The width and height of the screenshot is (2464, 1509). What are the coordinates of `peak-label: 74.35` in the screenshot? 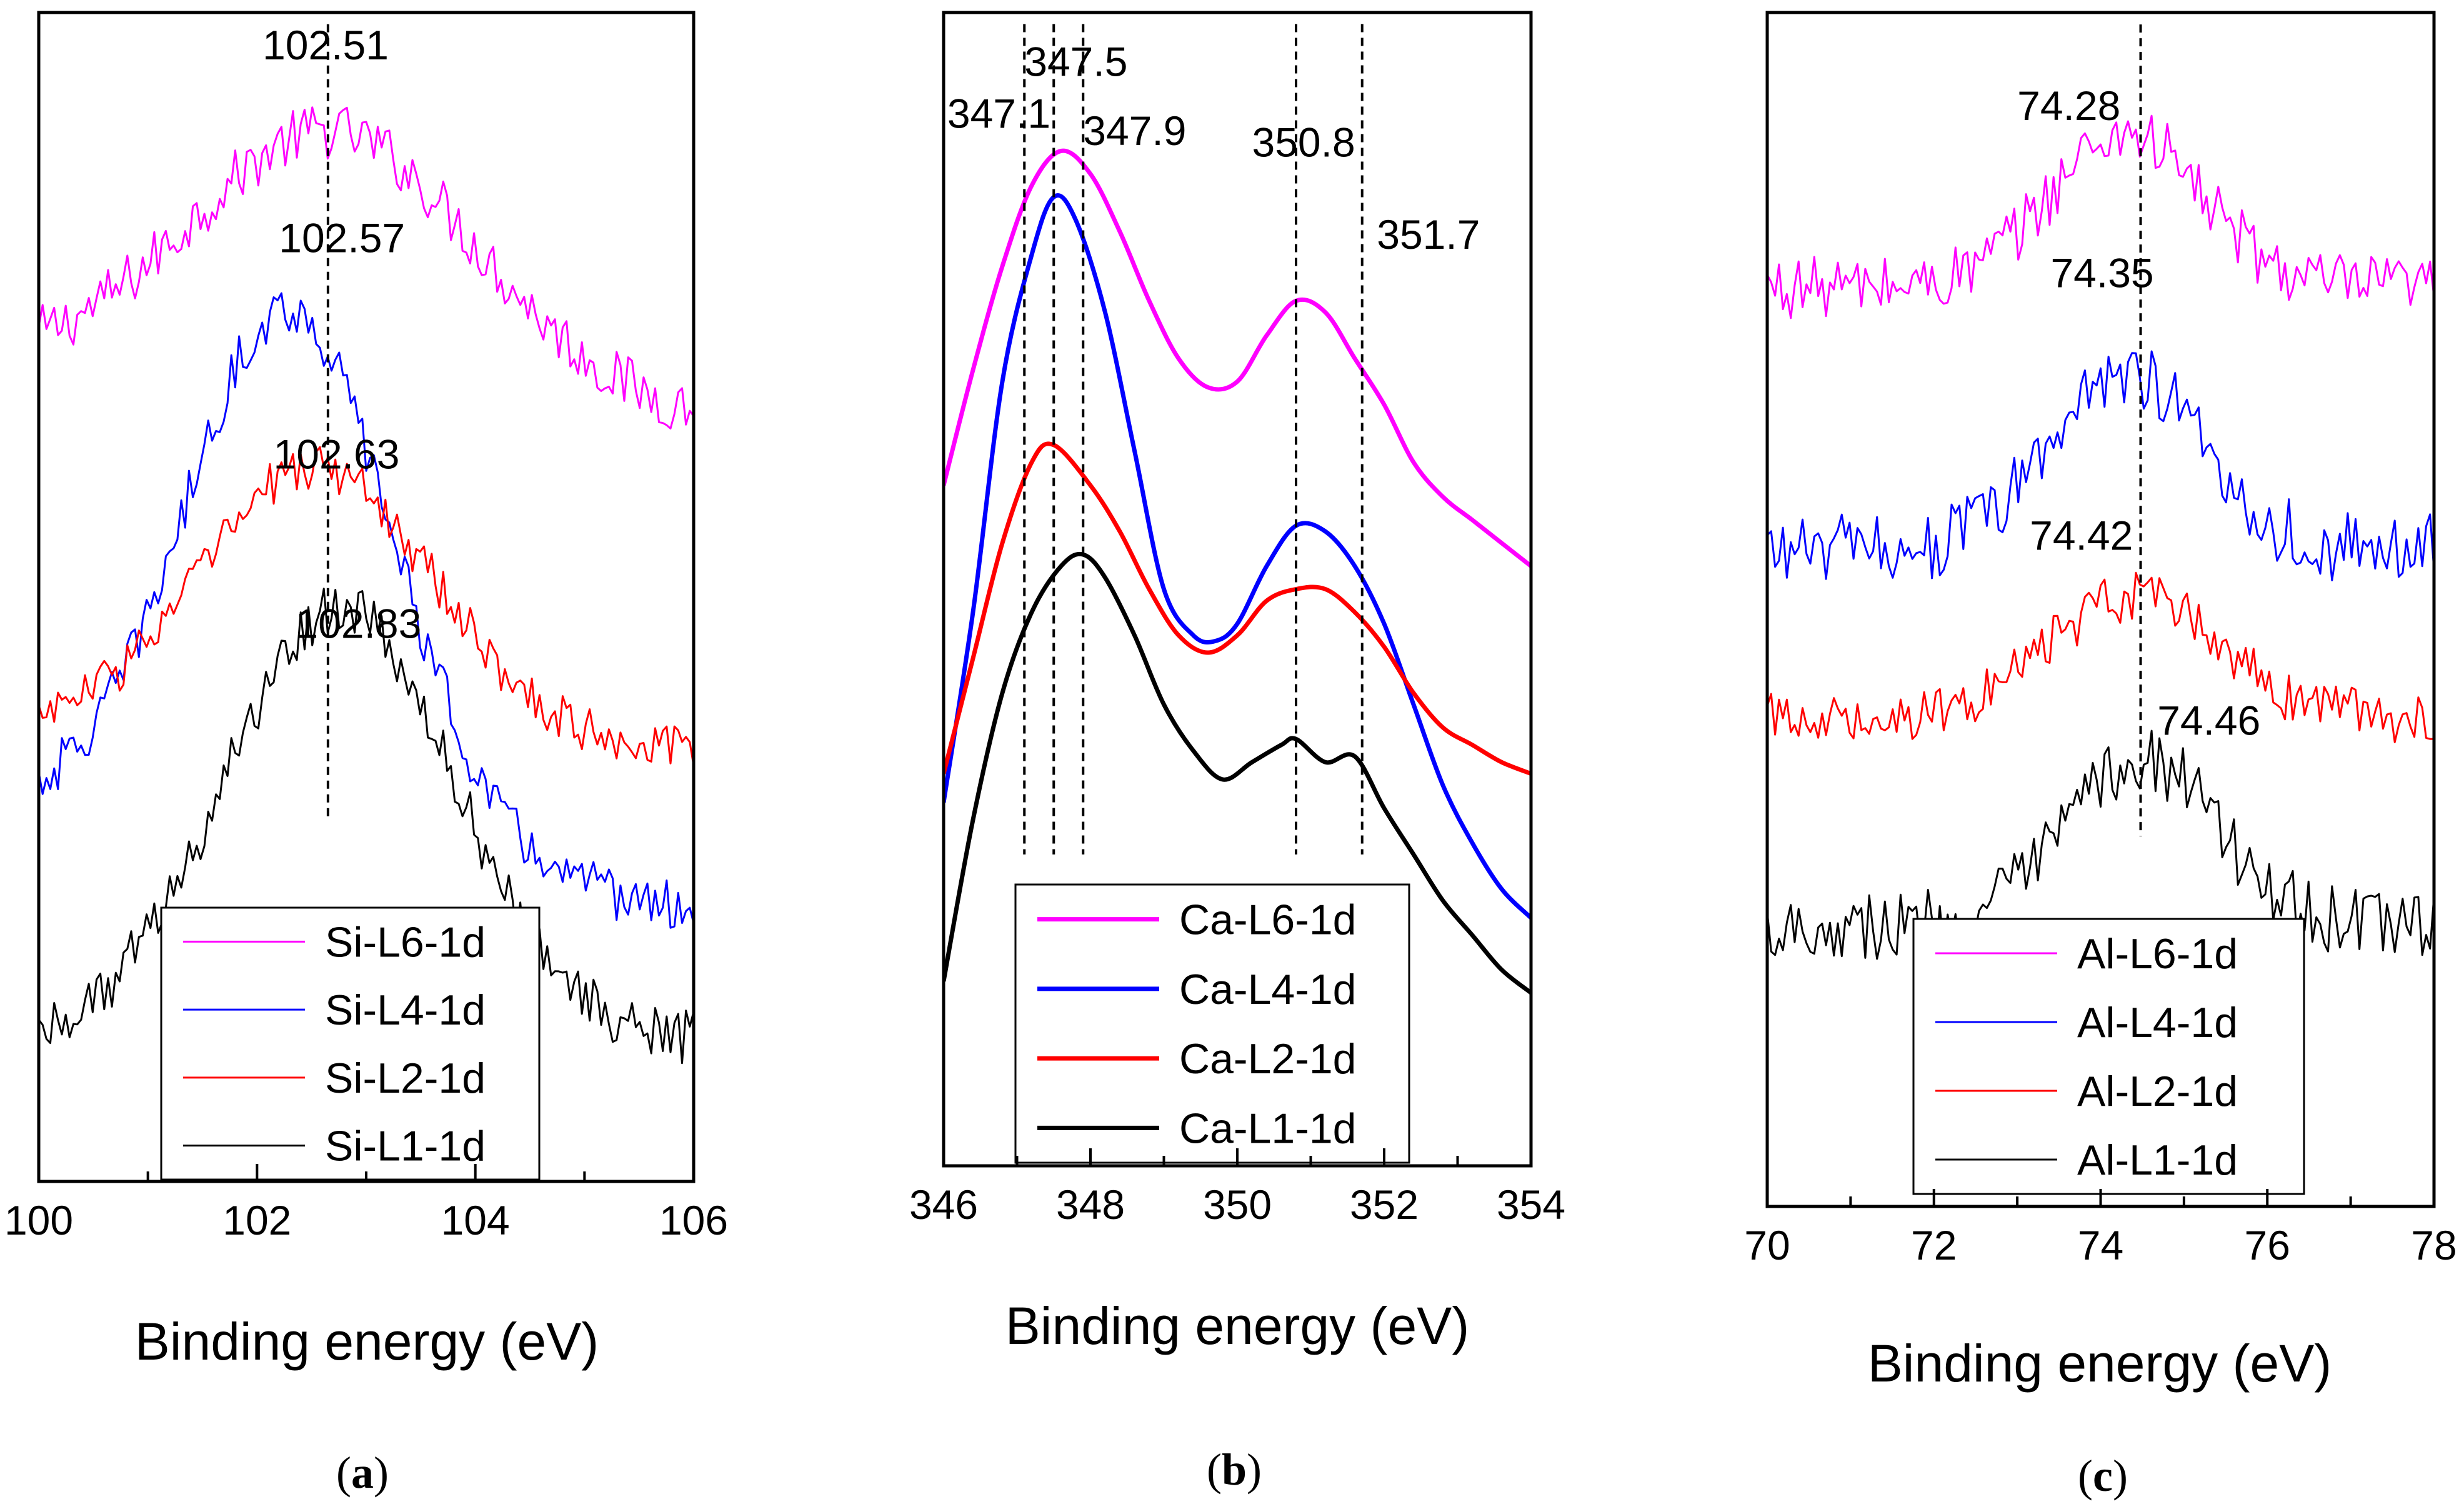 It's located at (2101, 272).